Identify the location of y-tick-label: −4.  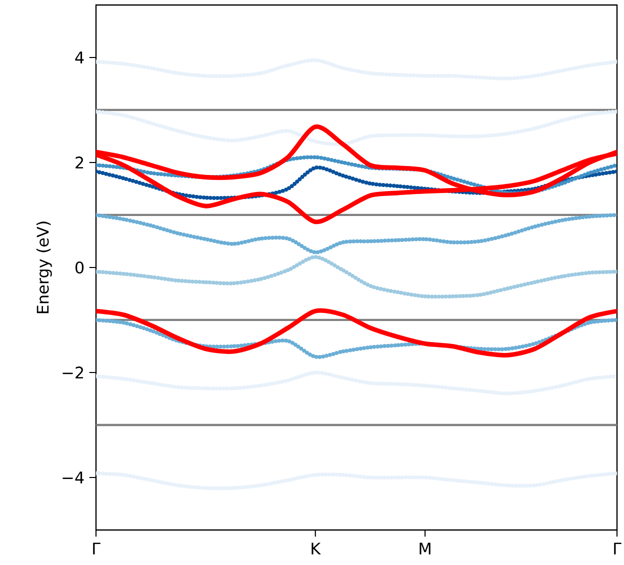
(73, 478).